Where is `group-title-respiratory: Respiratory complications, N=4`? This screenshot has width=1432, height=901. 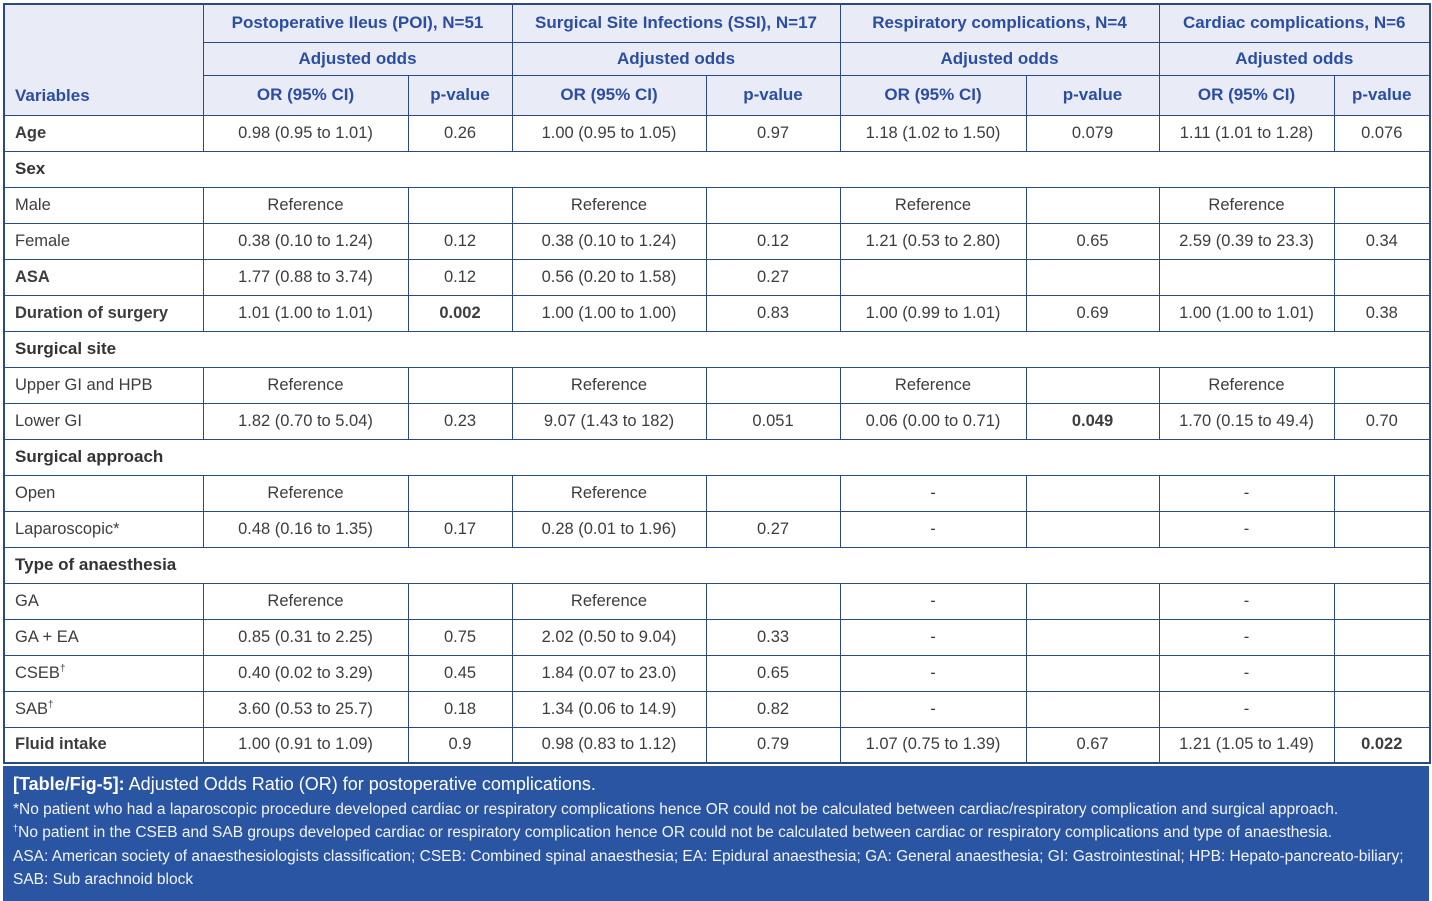
group-title-respiratory: Respiratory complications, N=4 is located at coordinates (999, 23).